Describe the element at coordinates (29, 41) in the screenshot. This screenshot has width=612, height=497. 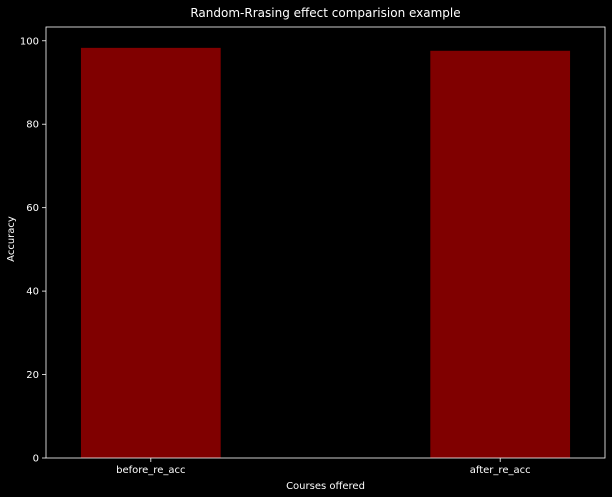
I see `y-tick-label: 100` at that location.